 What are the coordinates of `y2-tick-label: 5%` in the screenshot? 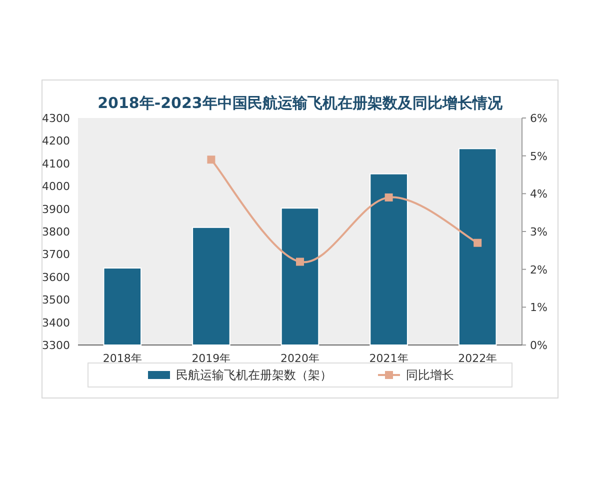 It's located at (539, 156).